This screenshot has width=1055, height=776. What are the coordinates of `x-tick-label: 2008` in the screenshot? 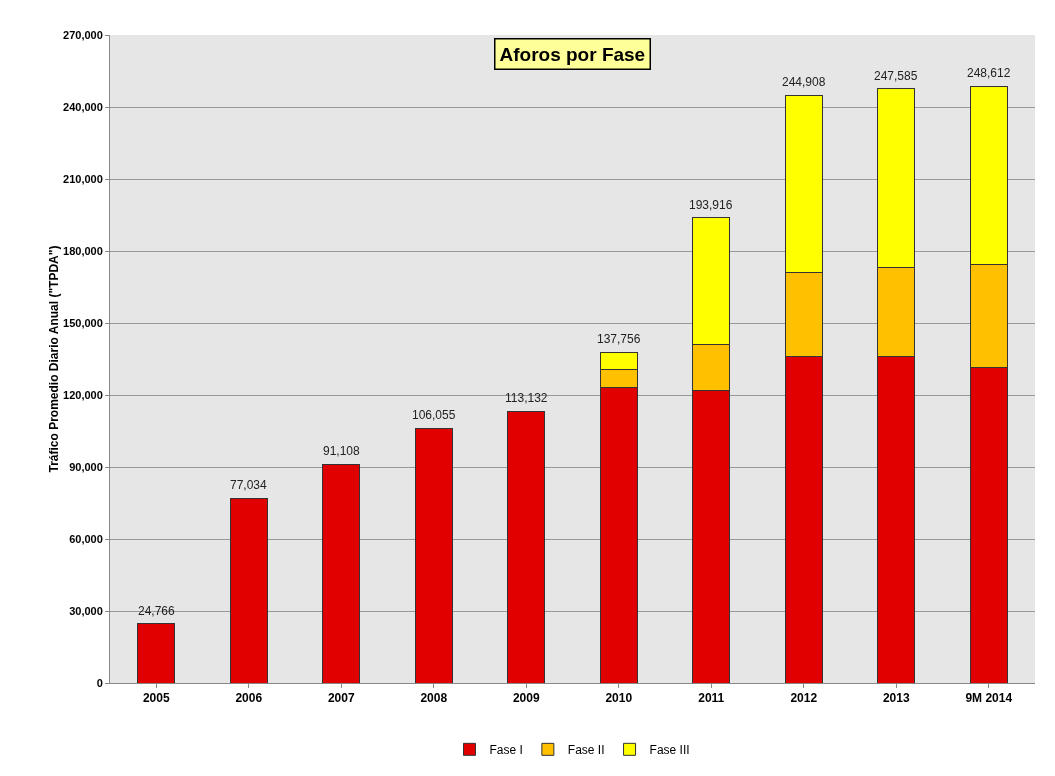 It's located at (434, 698).